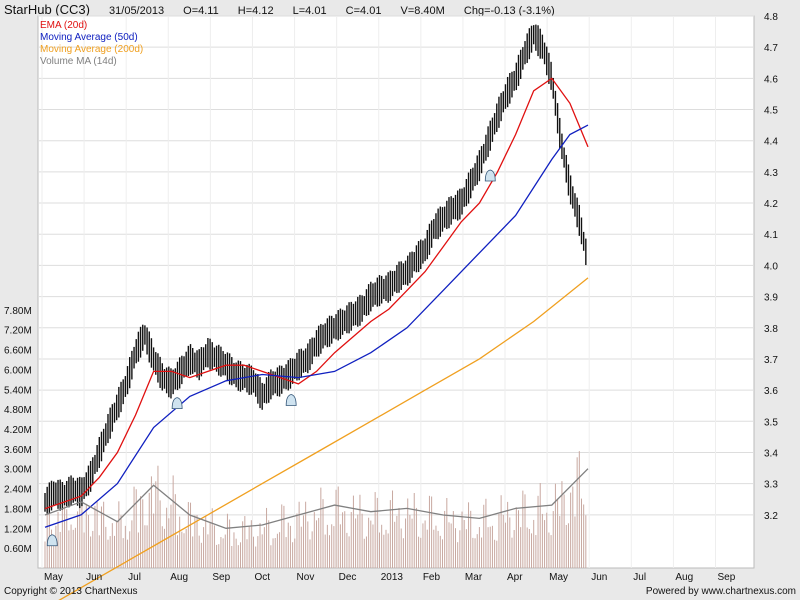 This screenshot has height=600, width=800. What do you see at coordinates (18, 311) in the screenshot?
I see `volume-tick-label: 7.80M` at bounding box center [18, 311].